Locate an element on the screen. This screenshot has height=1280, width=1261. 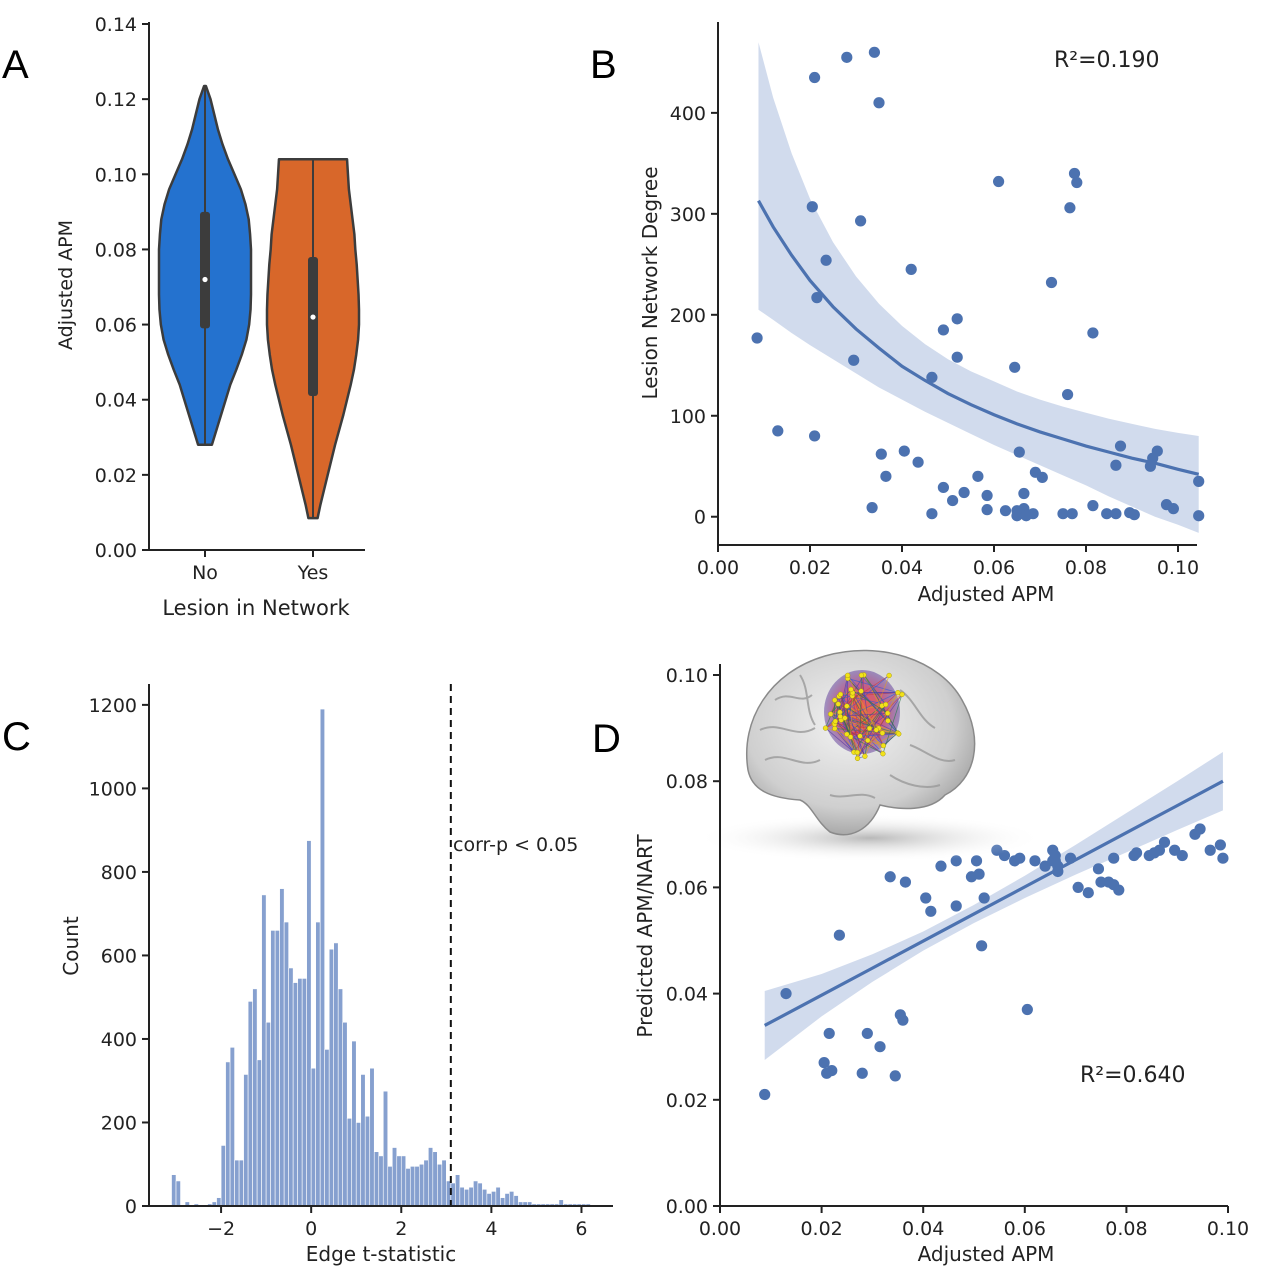
panel-c-label: C is located at coordinates (16, 737).